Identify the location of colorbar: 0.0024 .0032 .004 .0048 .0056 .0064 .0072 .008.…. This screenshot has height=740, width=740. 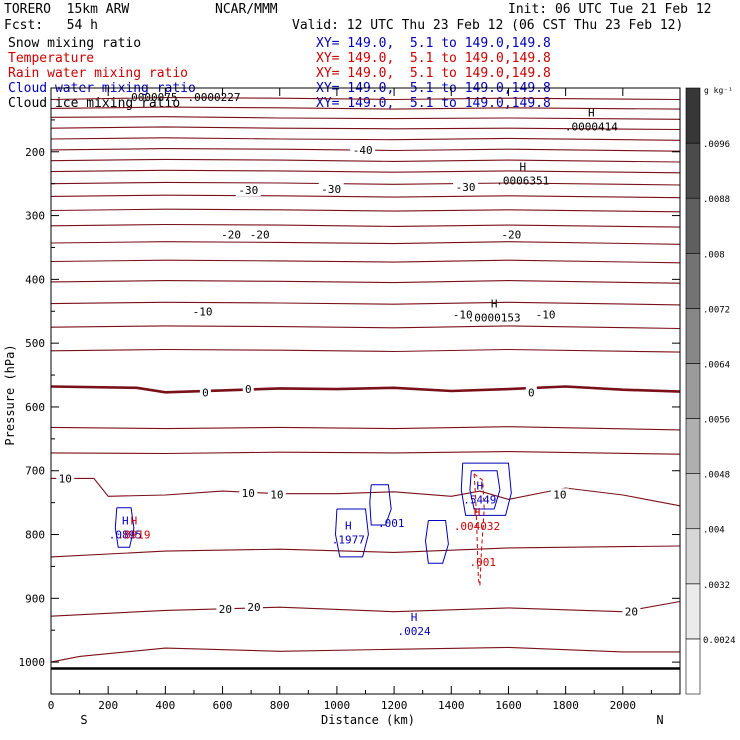
(710, 391).